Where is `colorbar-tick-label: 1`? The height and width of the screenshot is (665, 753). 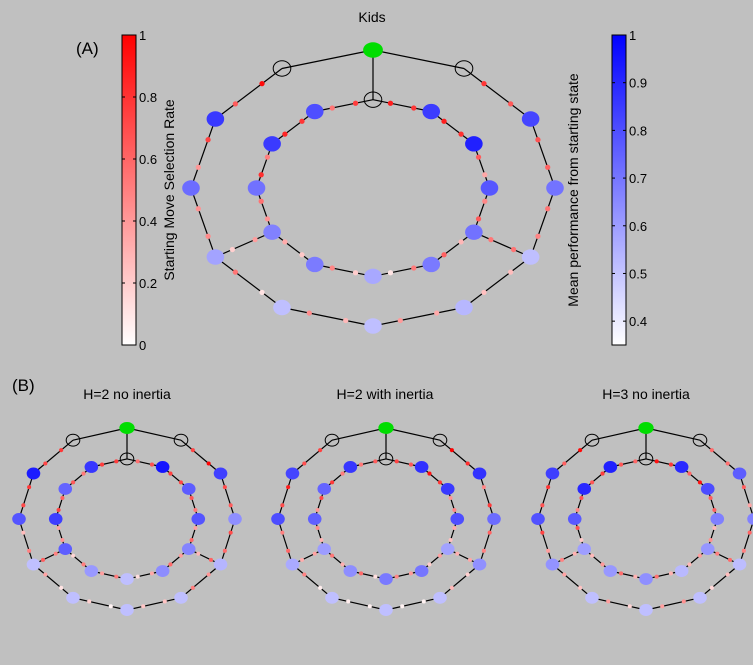 colorbar-tick-label: 1 is located at coordinates (632, 35).